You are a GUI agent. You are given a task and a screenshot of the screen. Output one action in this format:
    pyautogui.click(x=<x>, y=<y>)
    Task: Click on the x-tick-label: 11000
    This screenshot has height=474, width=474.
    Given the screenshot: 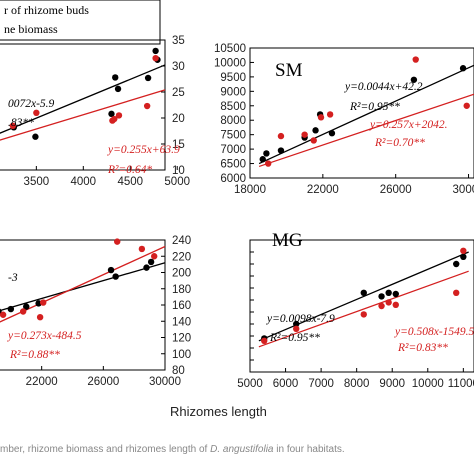 What is the action you would take?
    pyautogui.click(x=461, y=384)
    